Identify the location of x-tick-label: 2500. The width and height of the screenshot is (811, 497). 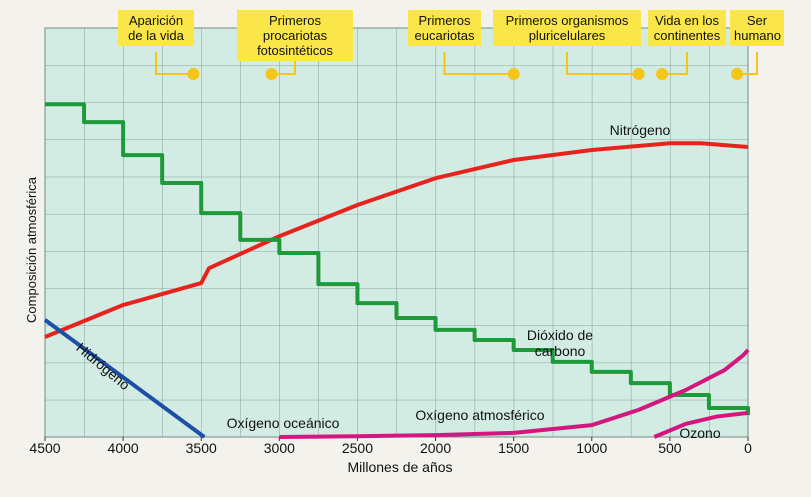
(357, 448).